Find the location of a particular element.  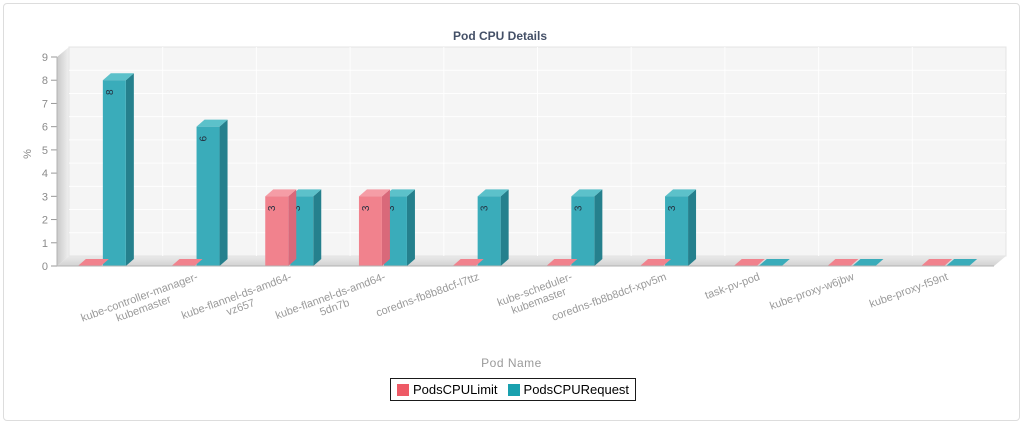

y-tick-label-4: 4 is located at coordinates (45, 174).